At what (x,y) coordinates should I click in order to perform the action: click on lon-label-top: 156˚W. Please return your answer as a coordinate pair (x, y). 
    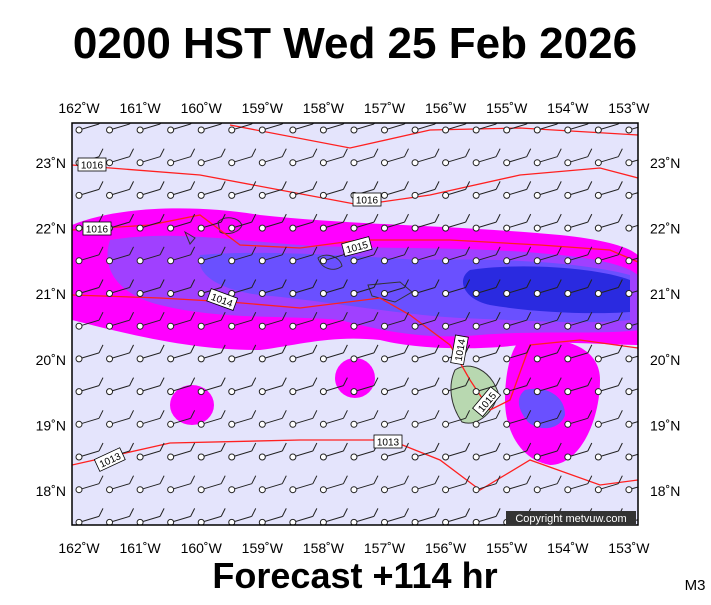
    Looking at the image, I should click on (446, 108).